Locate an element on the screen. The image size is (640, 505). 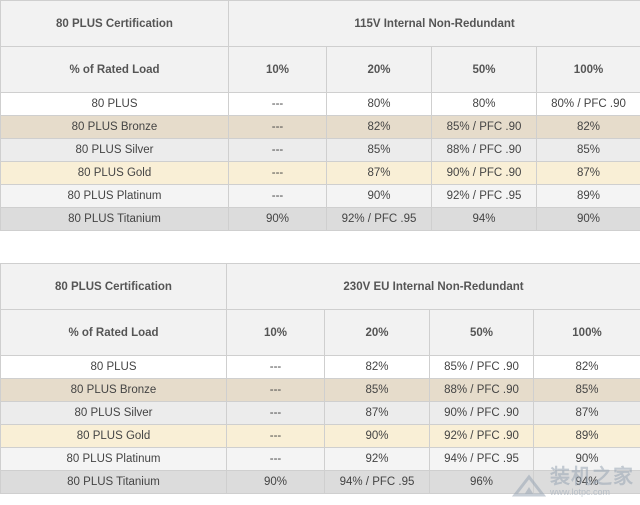
table-row: 80 PLUS --- 82% 85% / PFC .90 82% is located at coordinates (320, 367).